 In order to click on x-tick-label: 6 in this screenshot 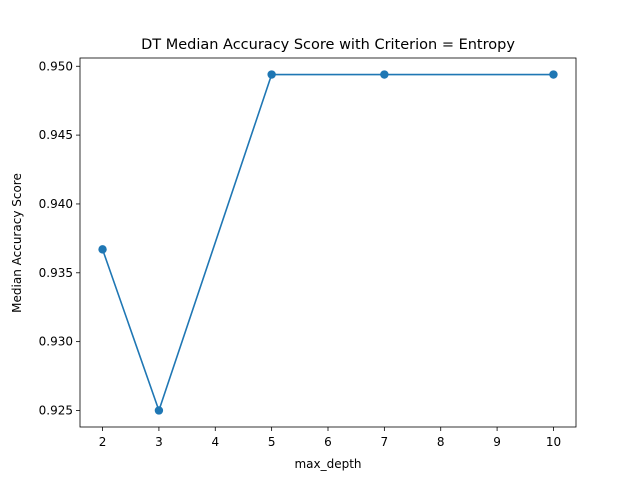, I will do `click(328, 442)`.